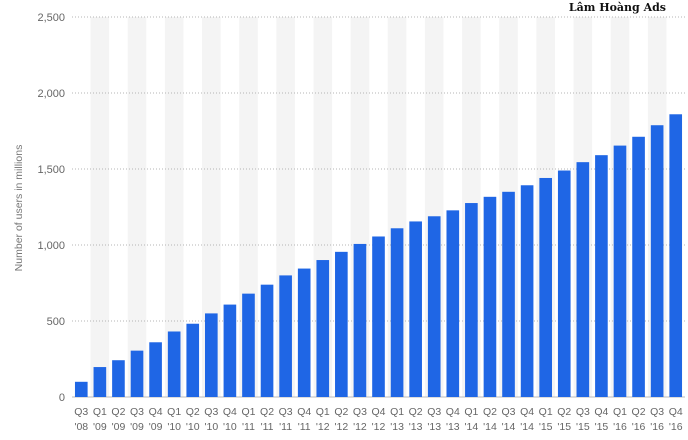  What do you see at coordinates (81, 427) in the screenshot?
I see `x-tick-label-year: '08` at bounding box center [81, 427].